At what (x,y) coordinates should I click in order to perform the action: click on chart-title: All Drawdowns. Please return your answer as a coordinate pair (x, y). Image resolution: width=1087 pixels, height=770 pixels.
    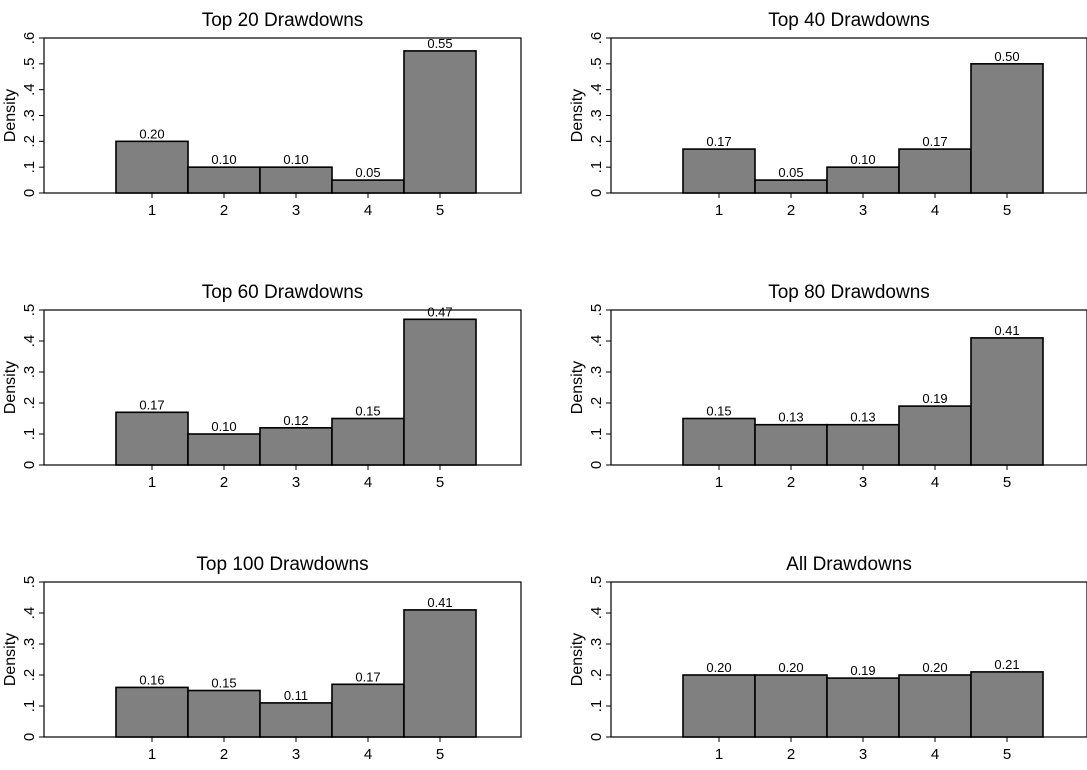
    Looking at the image, I should click on (849, 564).